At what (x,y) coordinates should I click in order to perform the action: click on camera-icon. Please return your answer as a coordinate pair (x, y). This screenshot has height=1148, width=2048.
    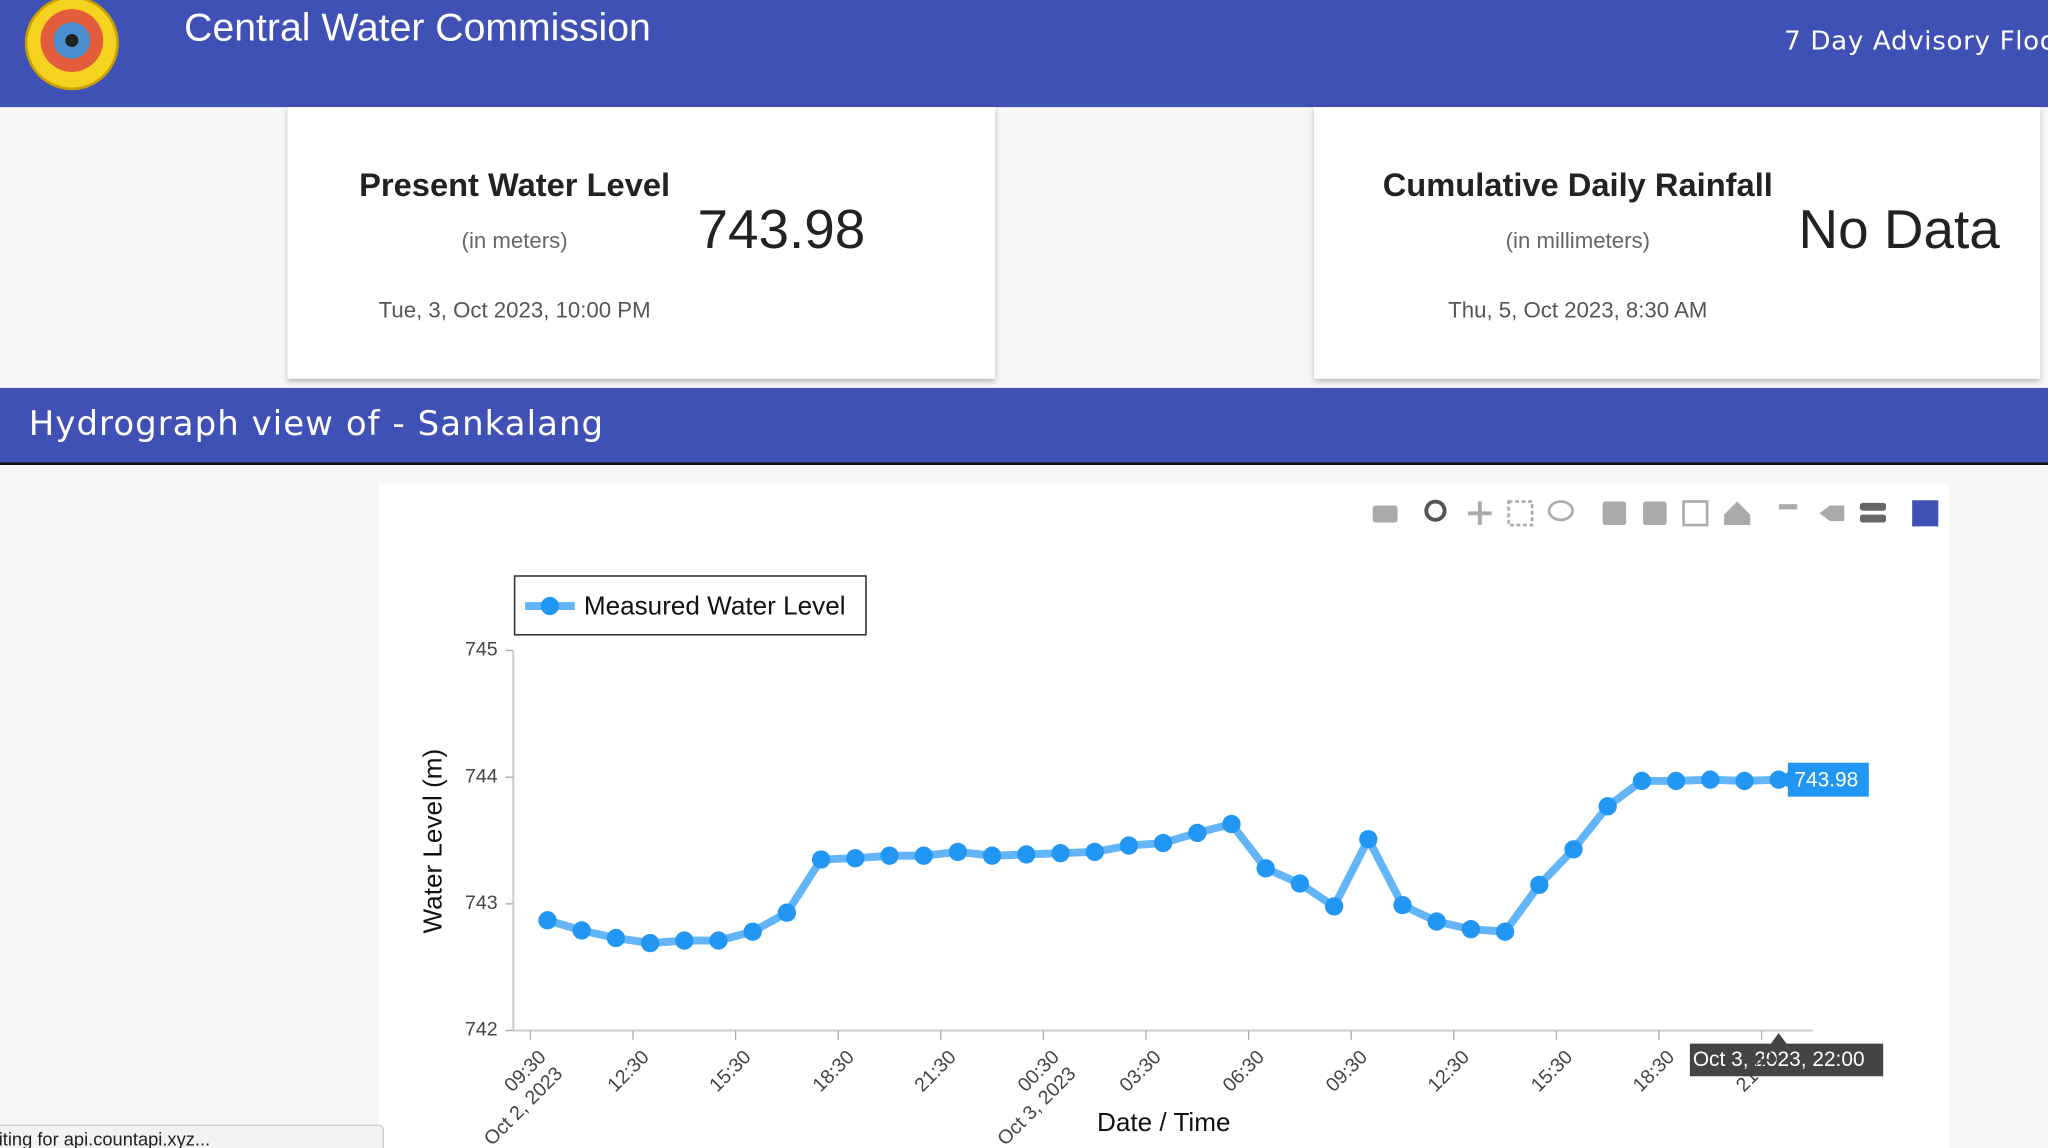
    Looking at the image, I should click on (1385, 514).